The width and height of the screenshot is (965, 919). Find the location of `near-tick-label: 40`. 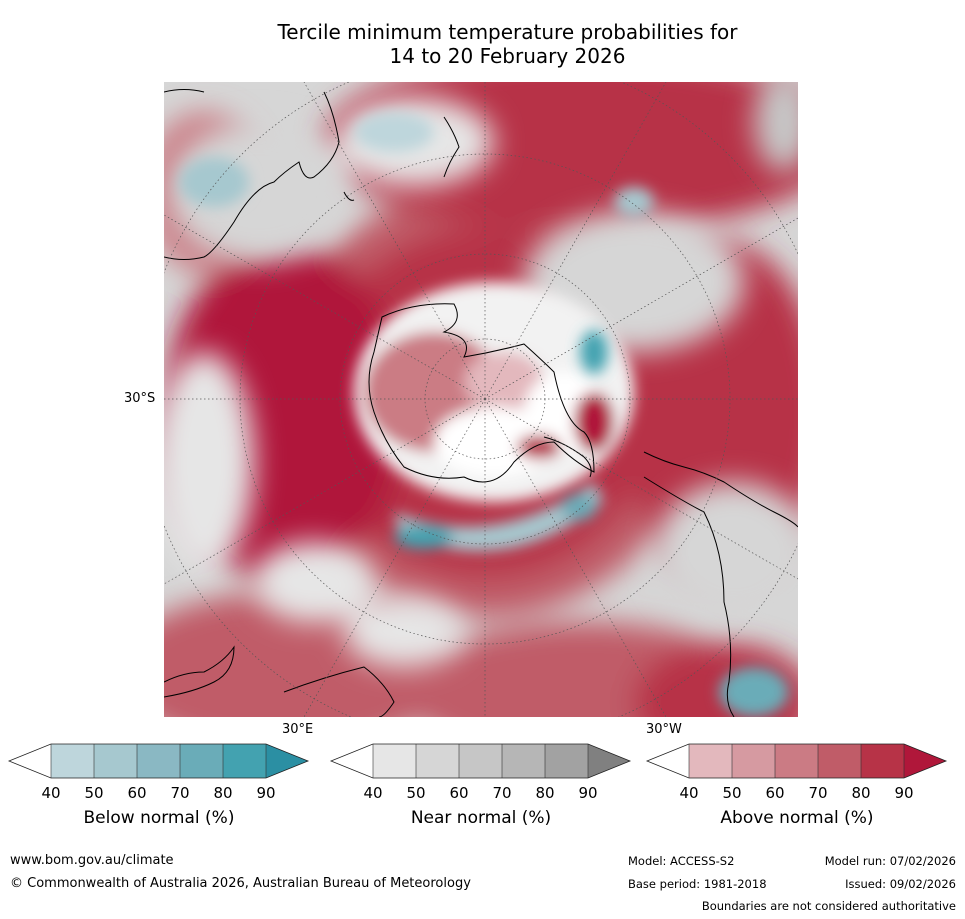

near-tick-label: 40 is located at coordinates (372, 793).